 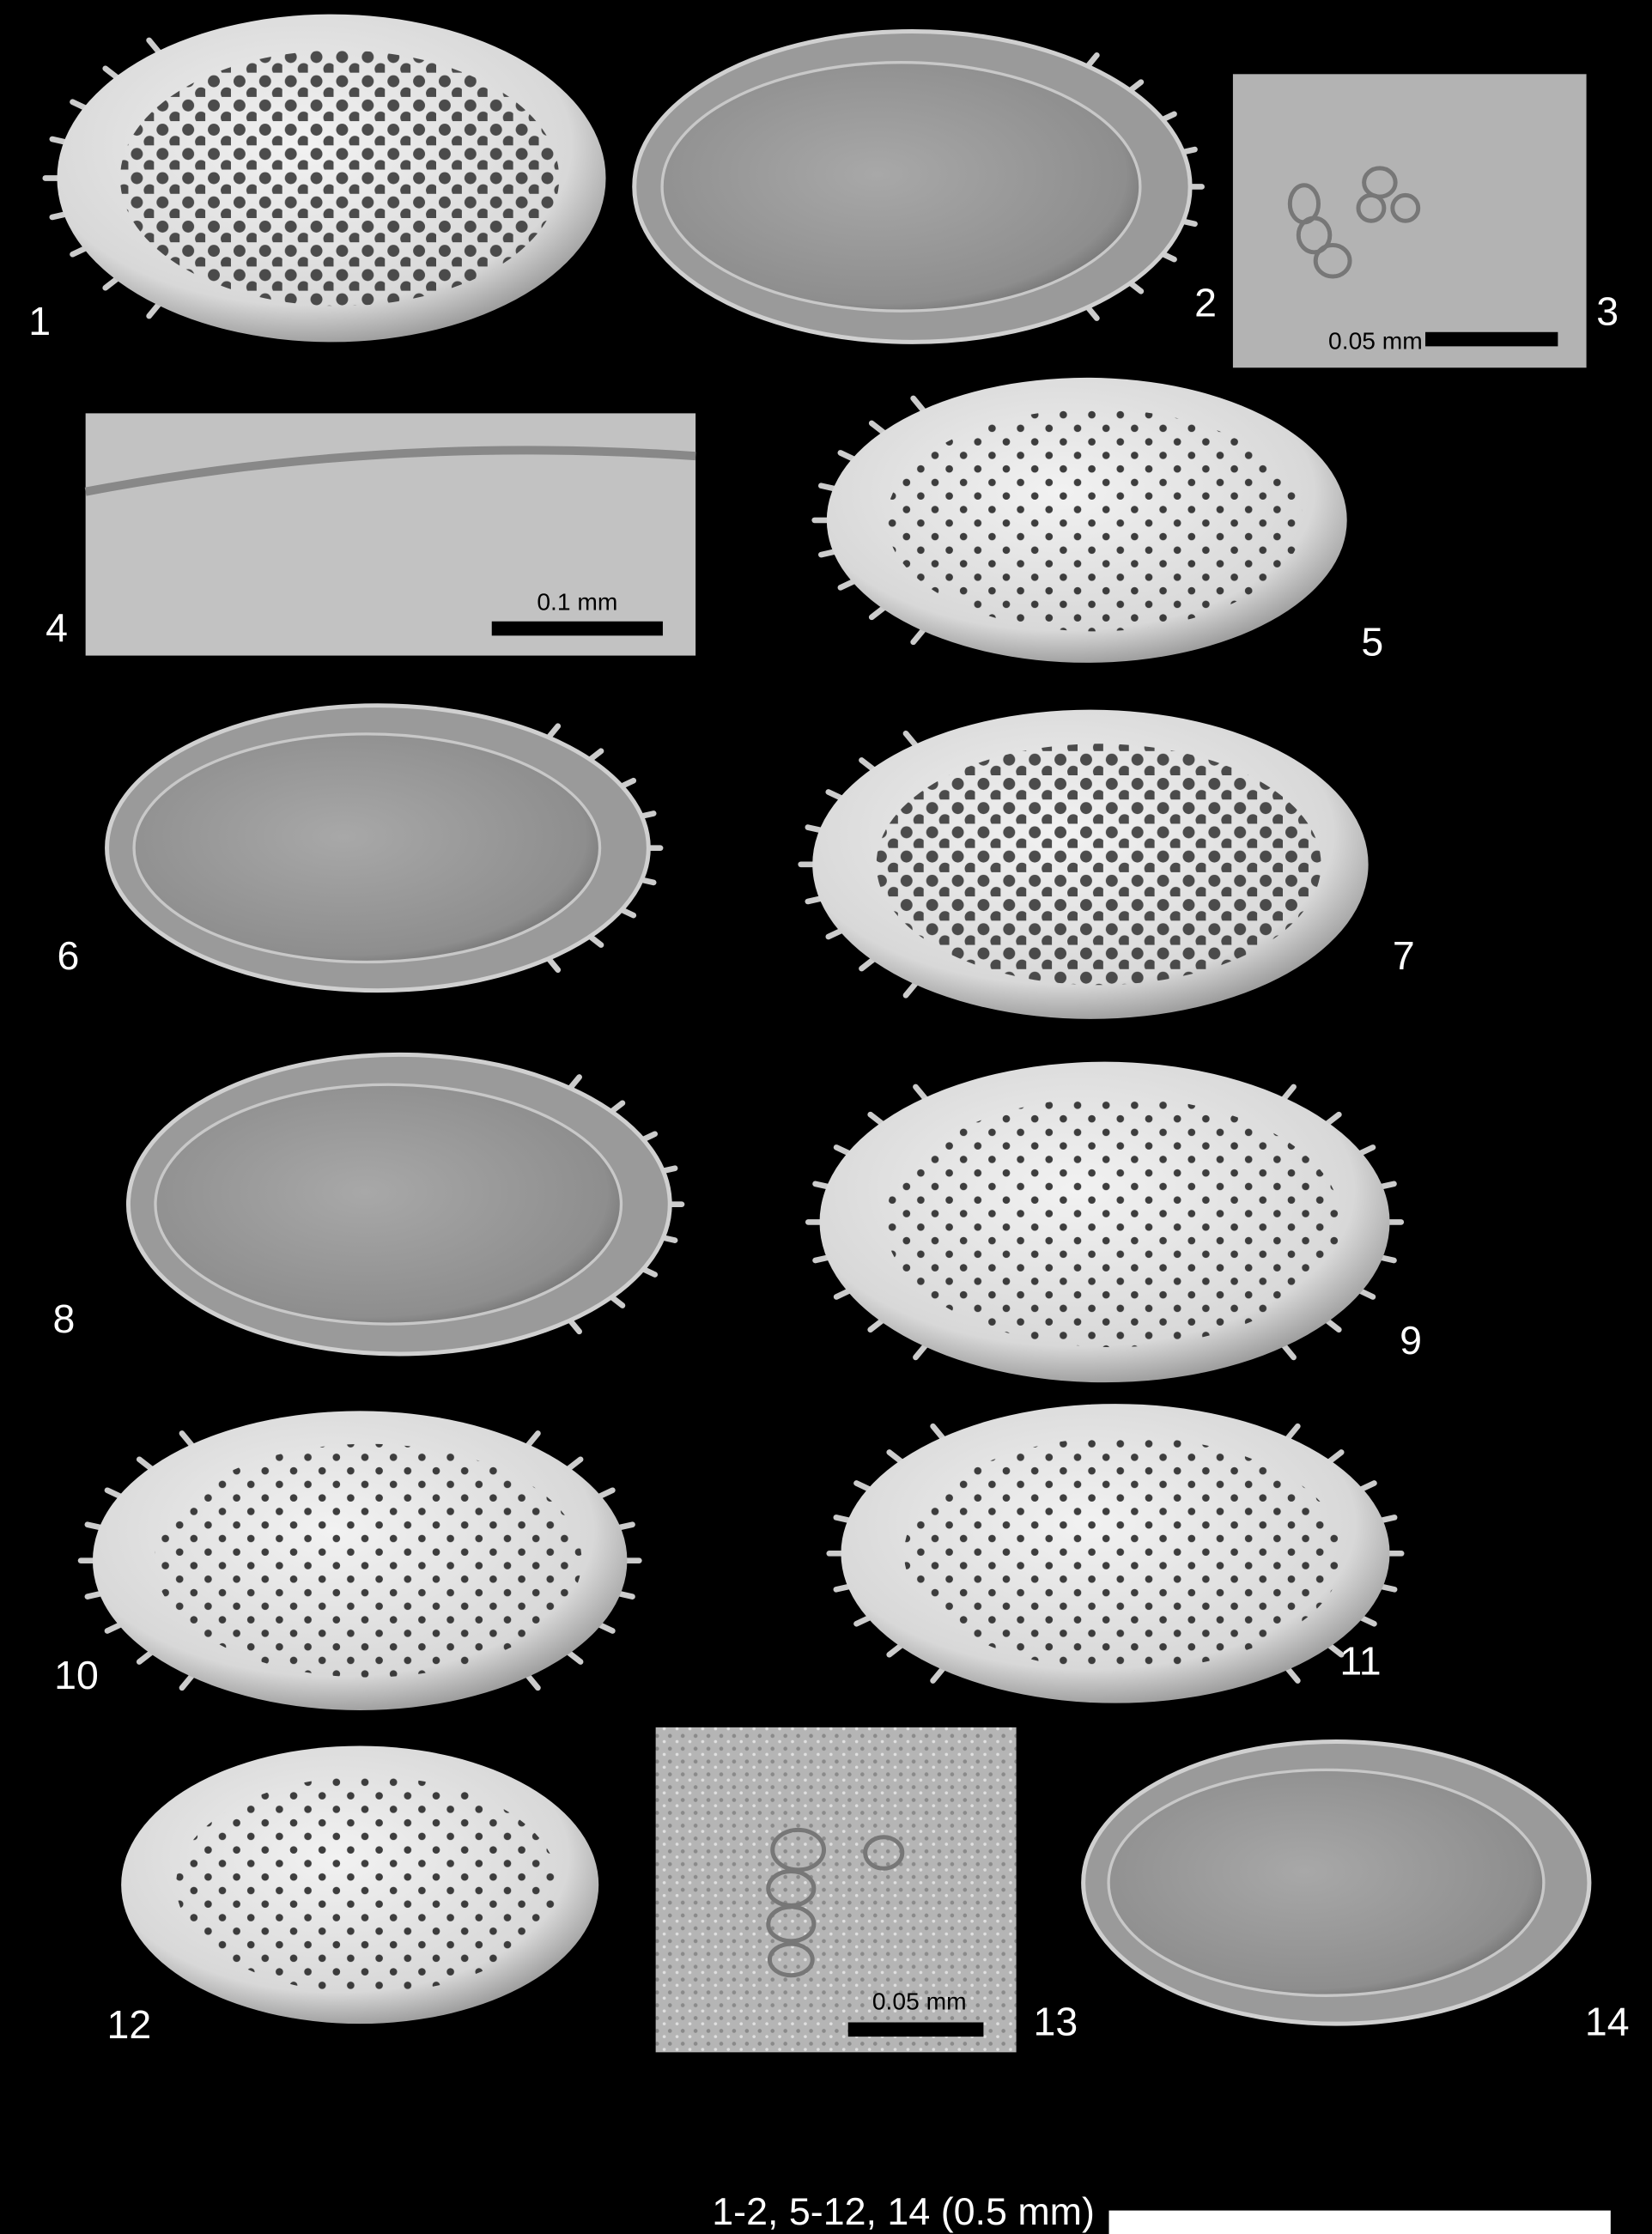 What do you see at coordinates (76, 1675) in the screenshot?
I see `panel-label: 10` at bounding box center [76, 1675].